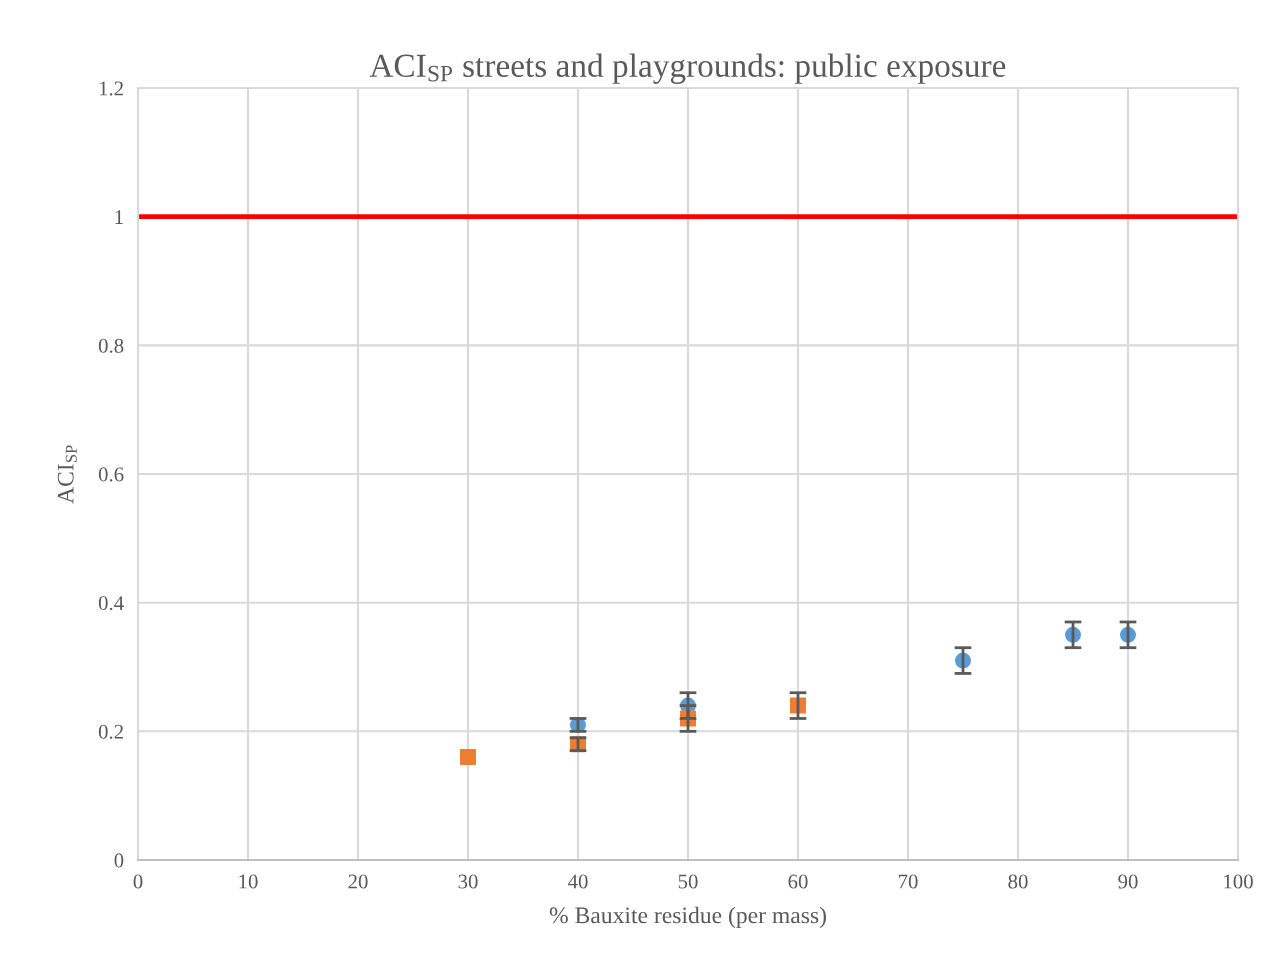 This screenshot has width=1285, height=957. I want to click on x-tick-label: 70, so click(908, 881).